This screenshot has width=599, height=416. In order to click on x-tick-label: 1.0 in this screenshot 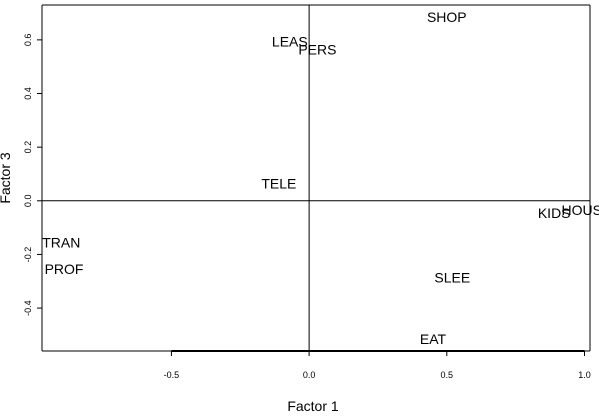, I will do `click(584, 375)`.